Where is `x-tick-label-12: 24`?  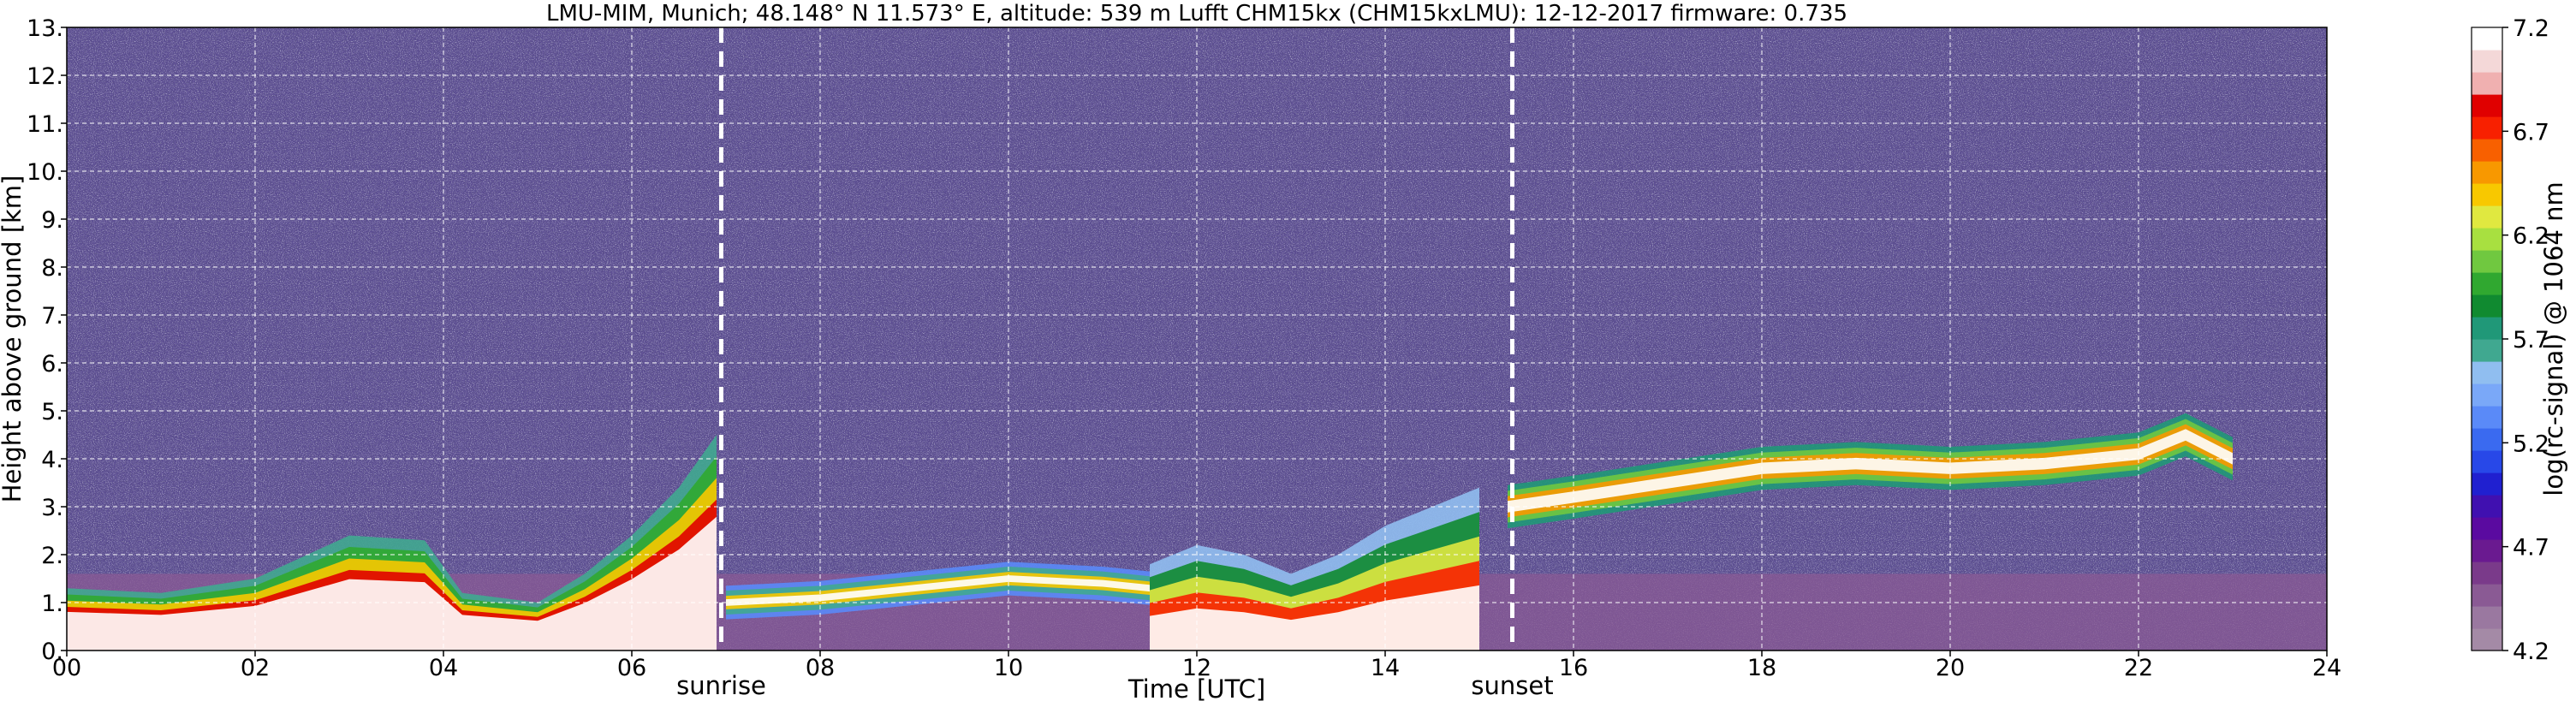
x-tick-label-12: 24 is located at coordinates (2326, 668).